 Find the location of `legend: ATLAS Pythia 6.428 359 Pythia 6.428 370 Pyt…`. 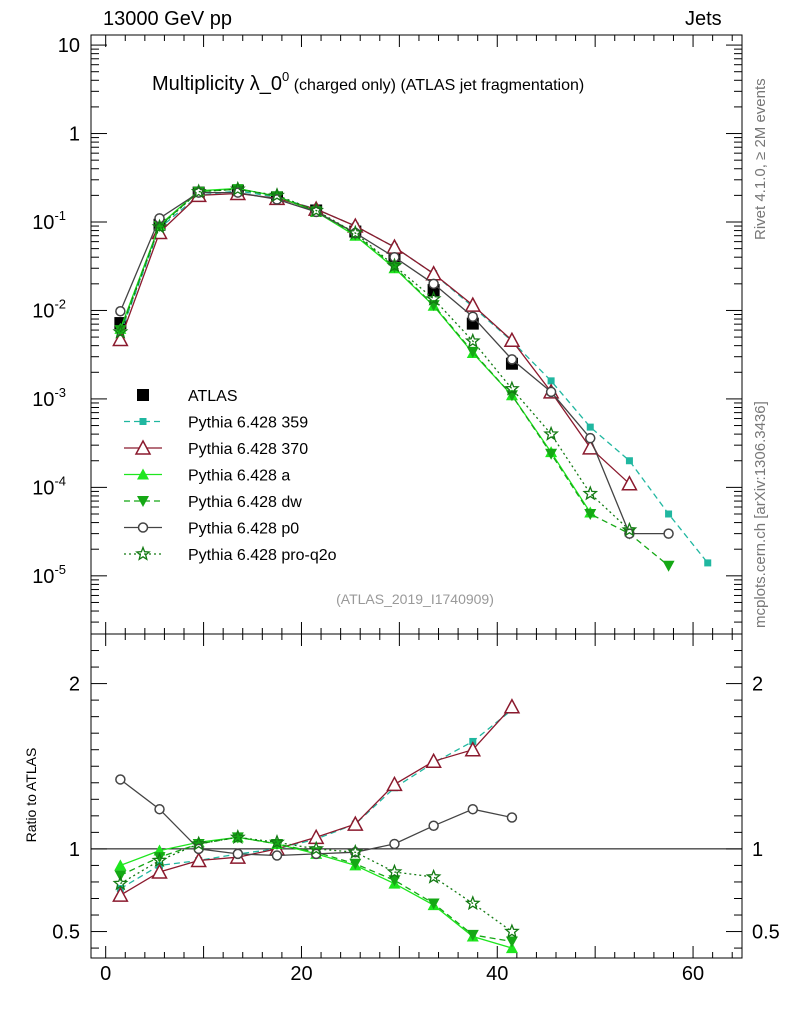

legend: ATLAS Pythia 6.428 359 Pythia 6.428 370 Pyt… is located at coordinates (230, 476).